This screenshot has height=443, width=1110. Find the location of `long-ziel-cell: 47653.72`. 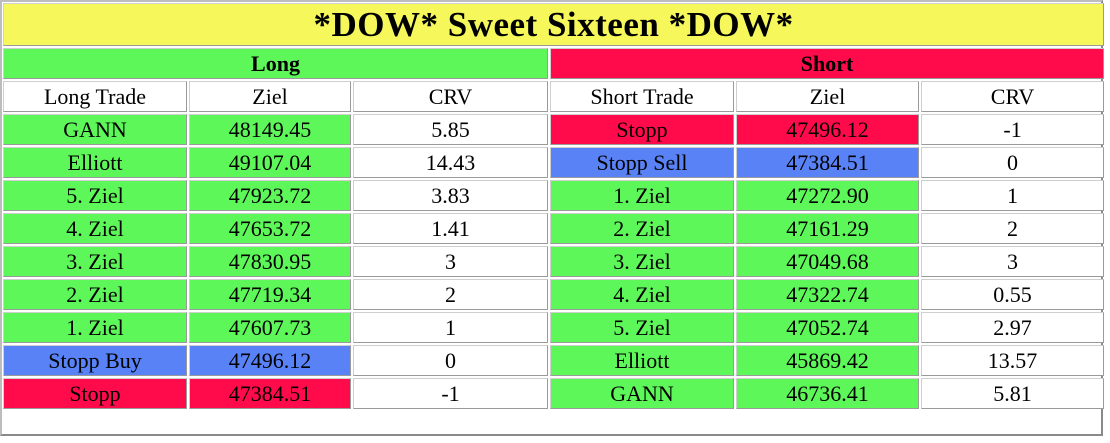

long-ziel-cell: 47653.72 is located at coordinates (270, 228).